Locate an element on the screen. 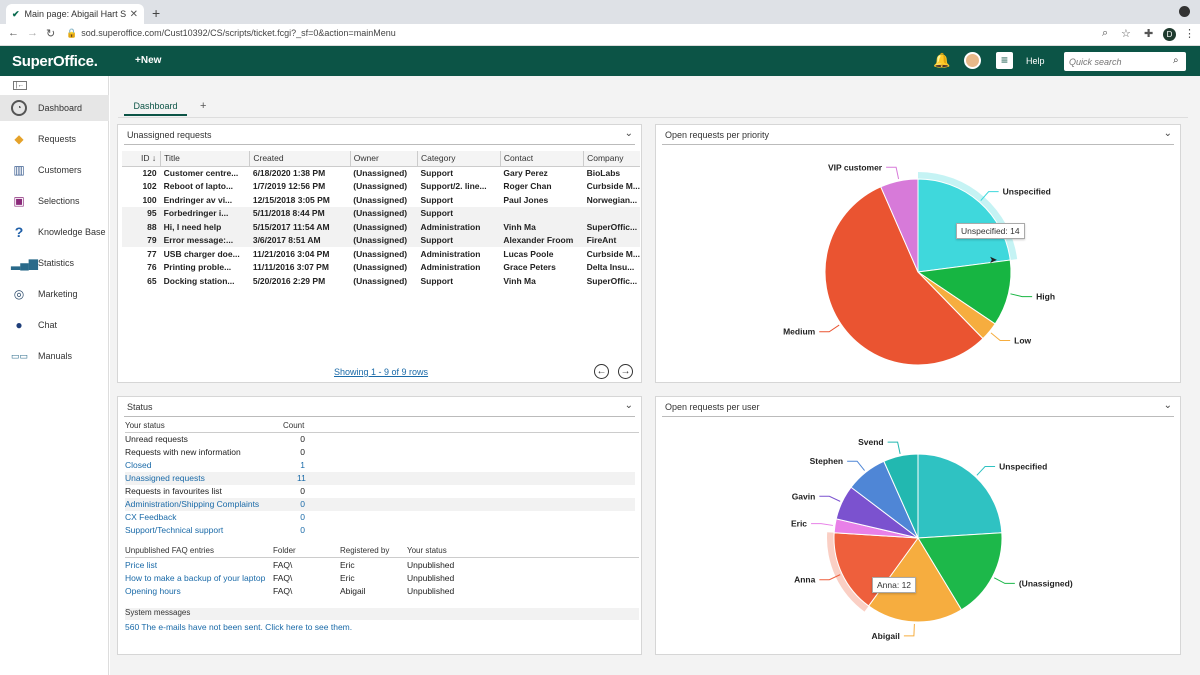 The height and width of the screenshot is (675, 1200). faq-title-link: Price list is located at coordinates (141, 565).